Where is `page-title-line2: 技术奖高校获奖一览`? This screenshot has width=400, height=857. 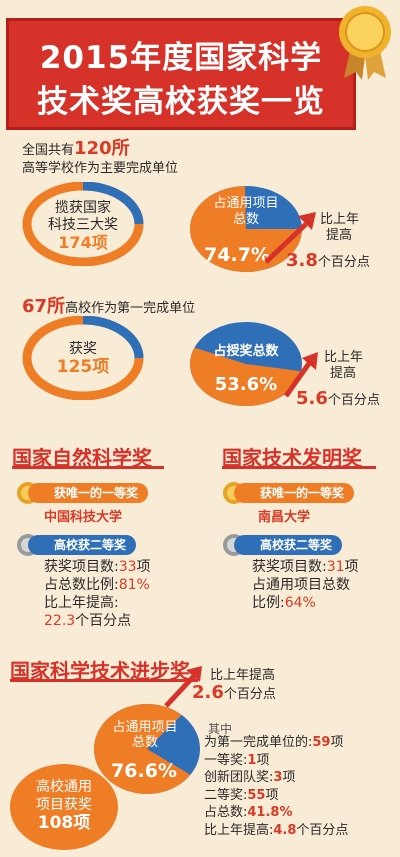 page-title-line2: 技术奖高校获奖一览 is located at coordinates (181, 102).